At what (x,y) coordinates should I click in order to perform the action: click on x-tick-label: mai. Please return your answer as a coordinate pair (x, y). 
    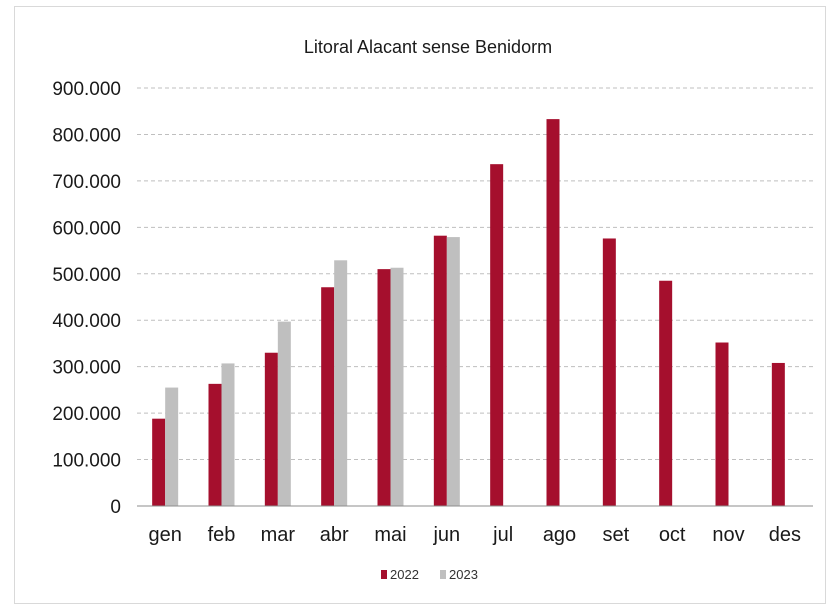
    Looking at the image, I should click on (390, 535).